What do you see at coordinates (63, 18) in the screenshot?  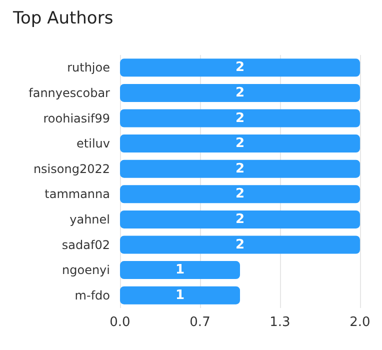 I see `chart-title: Top Authors` at bounding box center [63, 18].